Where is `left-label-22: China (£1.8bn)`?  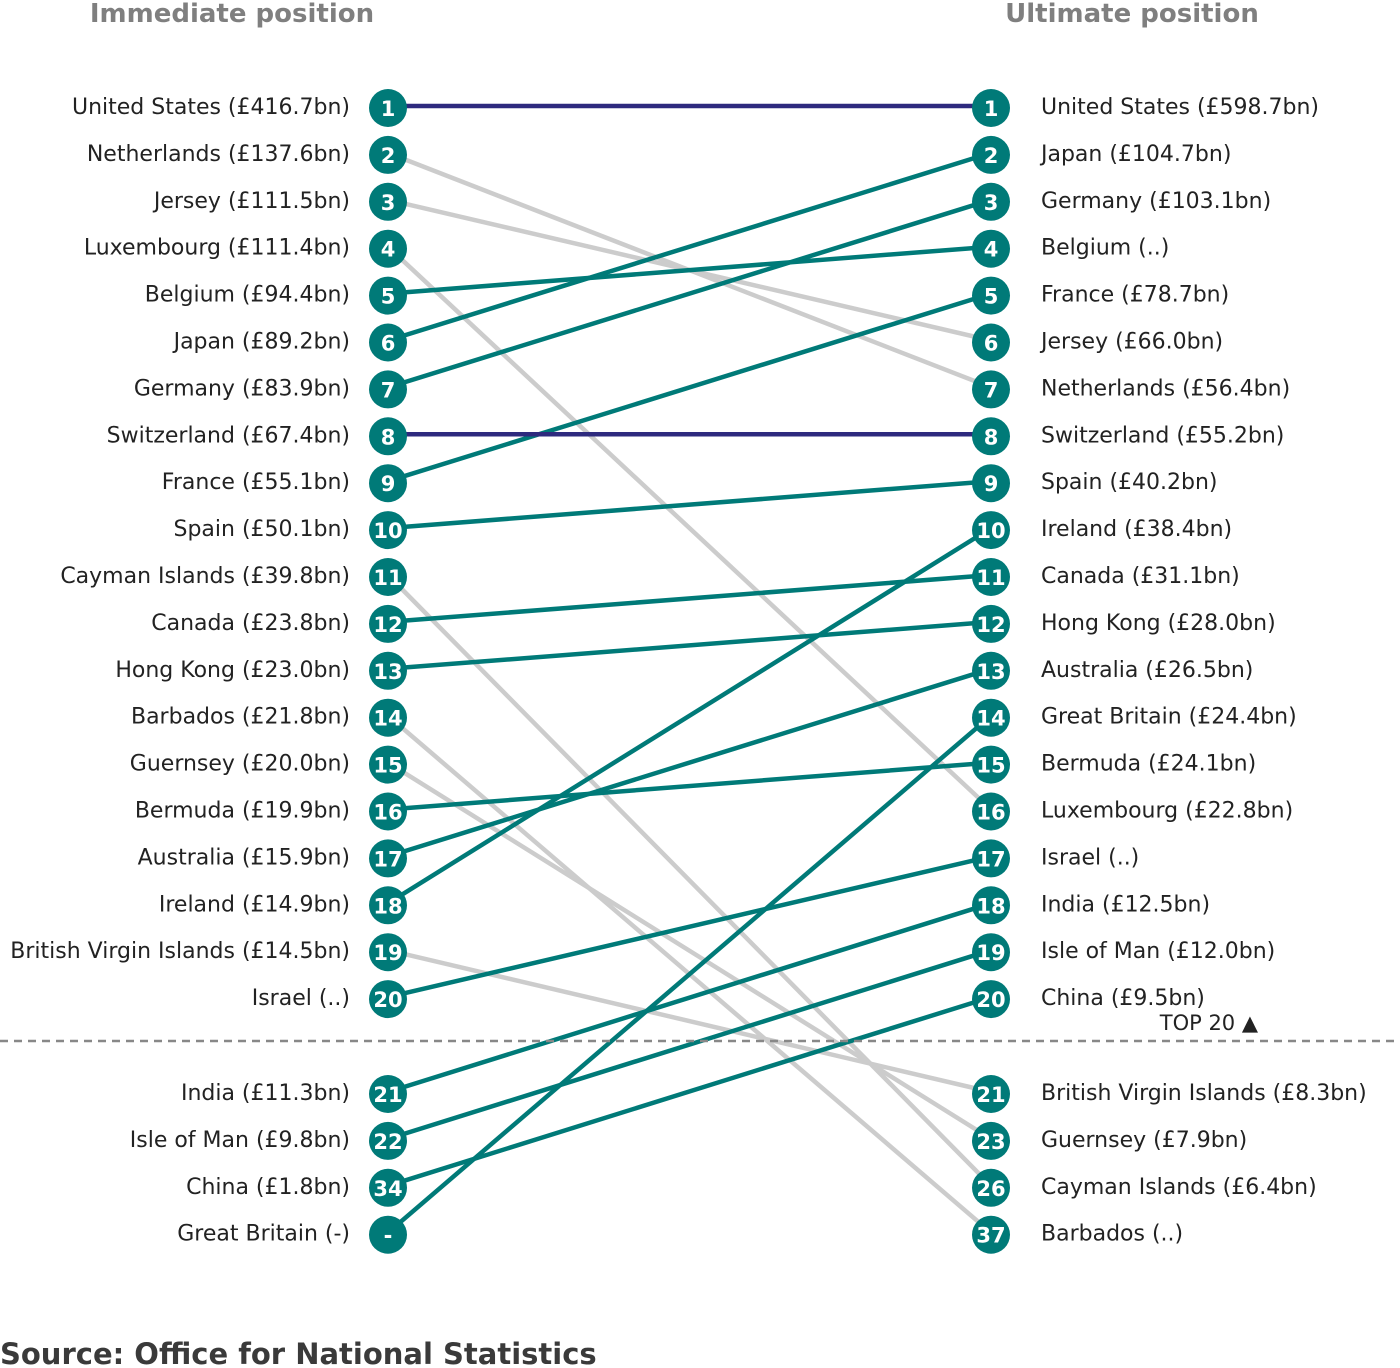
left-label-22: China (£1.8bn) is located at coordinates (268, 1187).